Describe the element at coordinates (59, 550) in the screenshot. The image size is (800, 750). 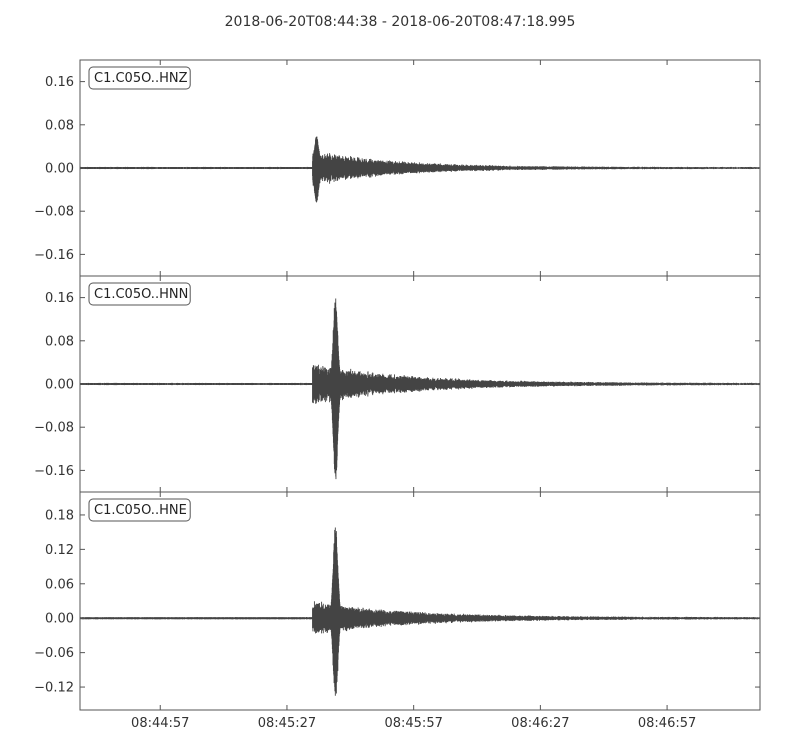
I see `y-tick-label: 0.12` at that location.